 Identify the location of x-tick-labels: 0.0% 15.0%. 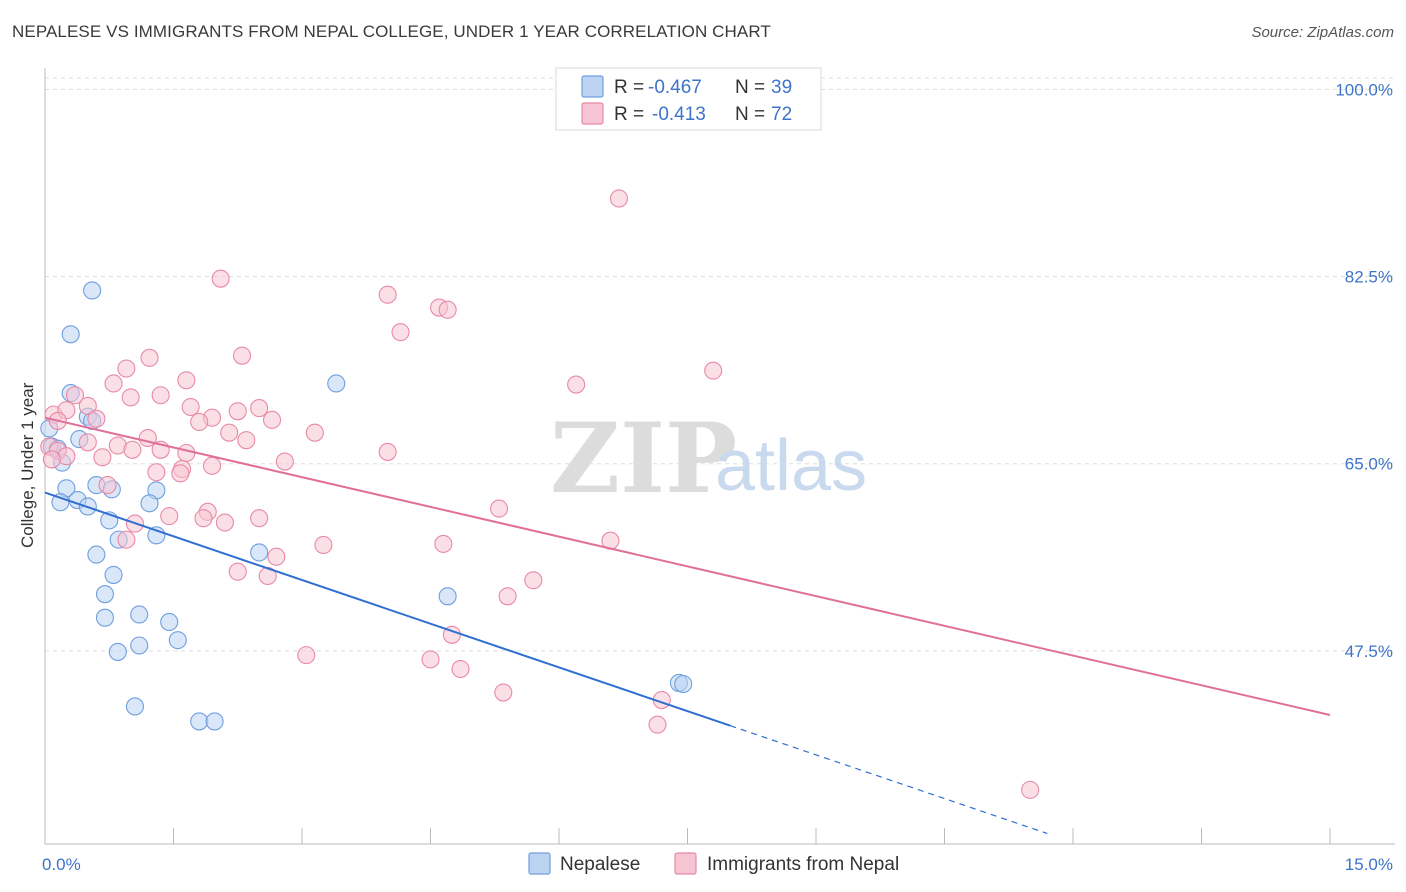
(717, 864).